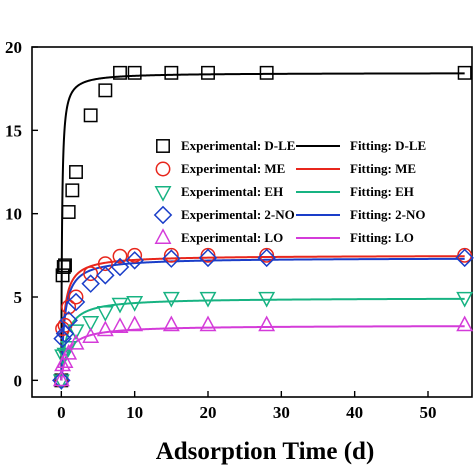  I want to click on legend-label: Experimental: EH, so click(232, 191).